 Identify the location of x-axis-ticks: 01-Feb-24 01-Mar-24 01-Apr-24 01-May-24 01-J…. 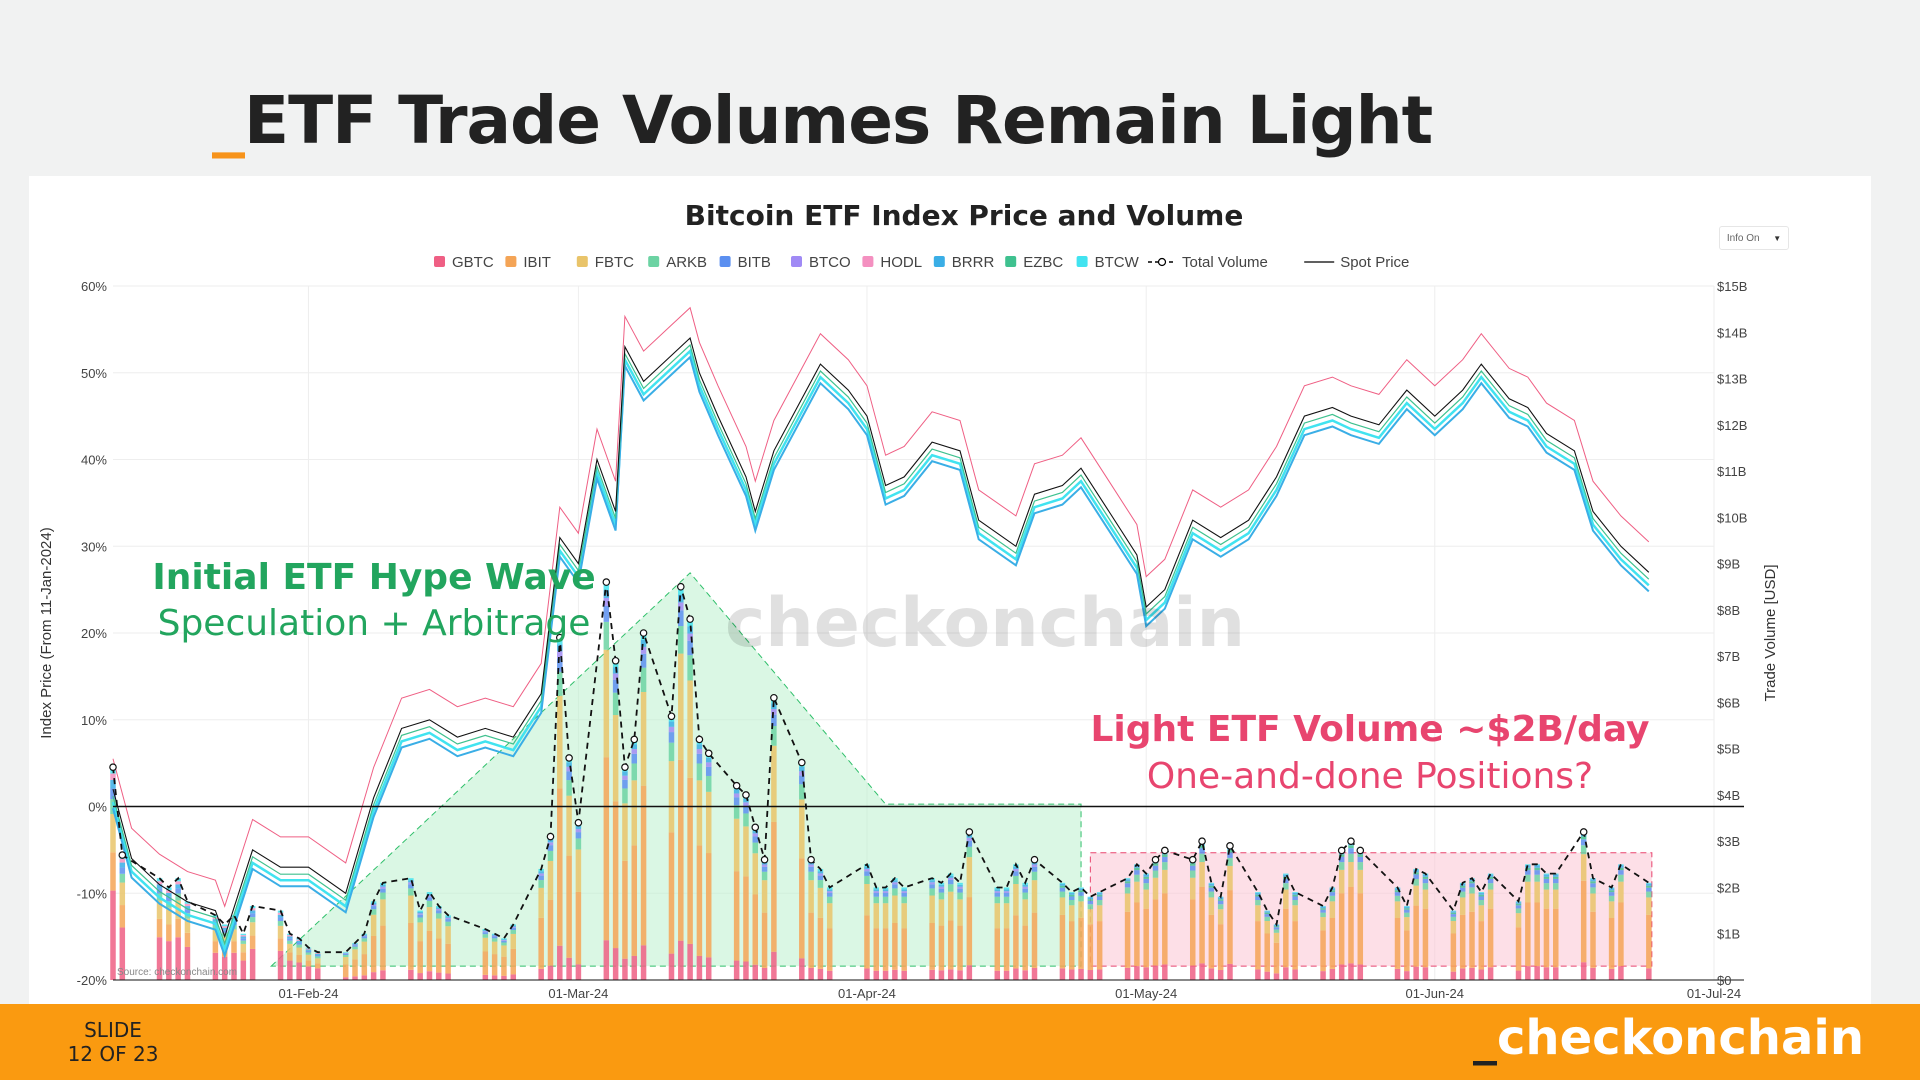
(1009, 993).